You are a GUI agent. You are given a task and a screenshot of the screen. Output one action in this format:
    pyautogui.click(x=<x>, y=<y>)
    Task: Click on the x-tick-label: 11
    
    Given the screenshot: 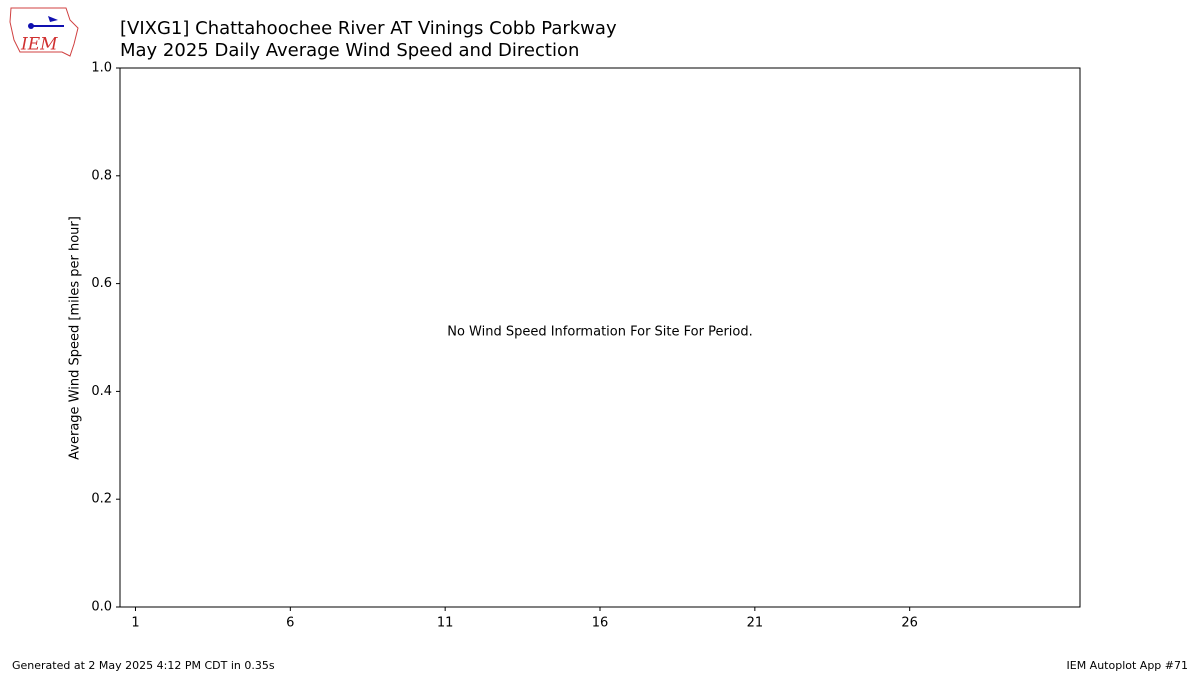 What is the action you would take?
    pyautogui.click(x=445, y=623)
    